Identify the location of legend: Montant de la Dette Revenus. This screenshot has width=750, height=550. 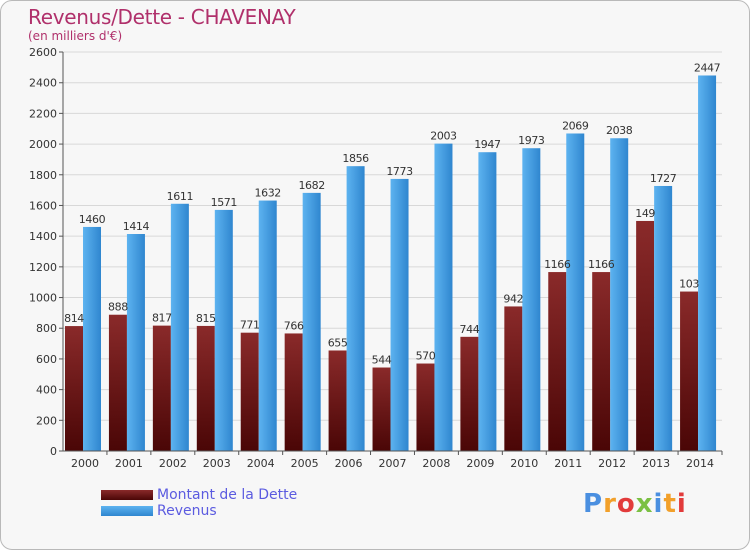
(199, 503).